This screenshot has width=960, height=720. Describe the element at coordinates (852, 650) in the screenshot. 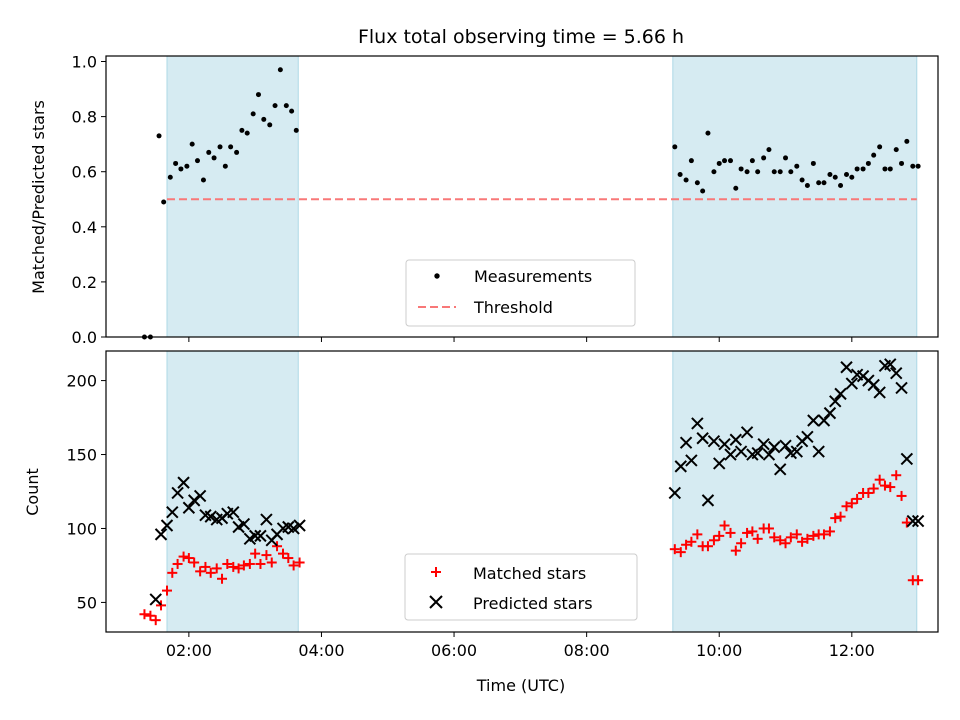

I see `bottom-x-tick-label: 12:00` at that location.